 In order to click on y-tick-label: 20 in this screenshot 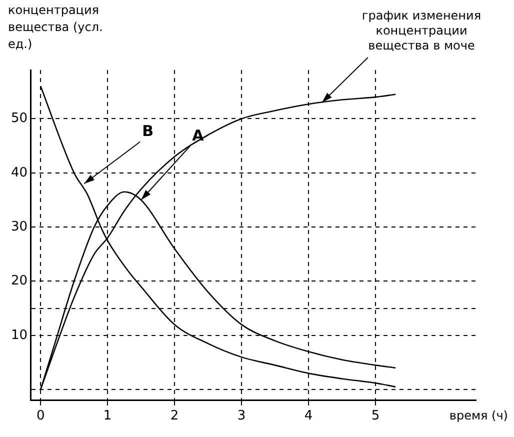, I will do `click(19, 281)`.